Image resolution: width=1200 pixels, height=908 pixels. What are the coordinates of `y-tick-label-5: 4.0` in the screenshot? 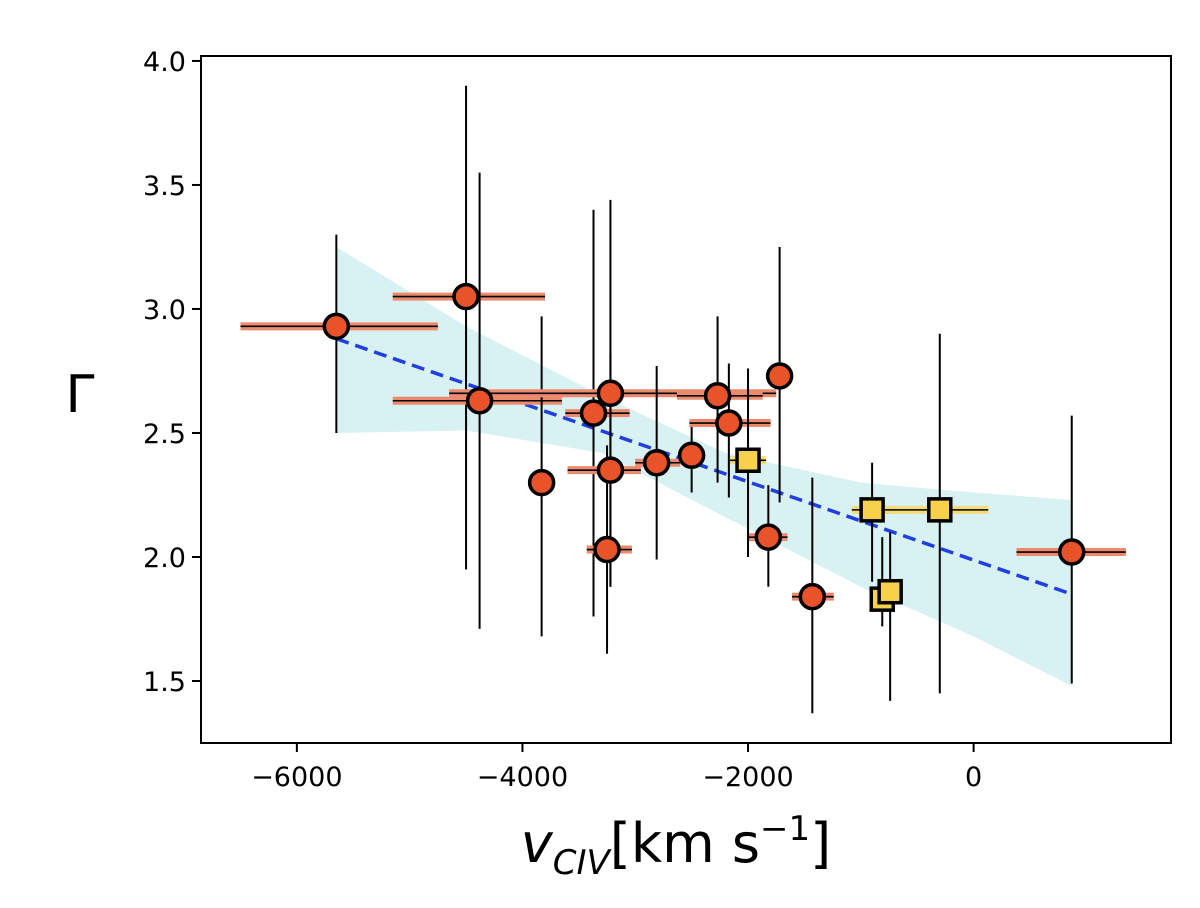 It's located at (164, 62).